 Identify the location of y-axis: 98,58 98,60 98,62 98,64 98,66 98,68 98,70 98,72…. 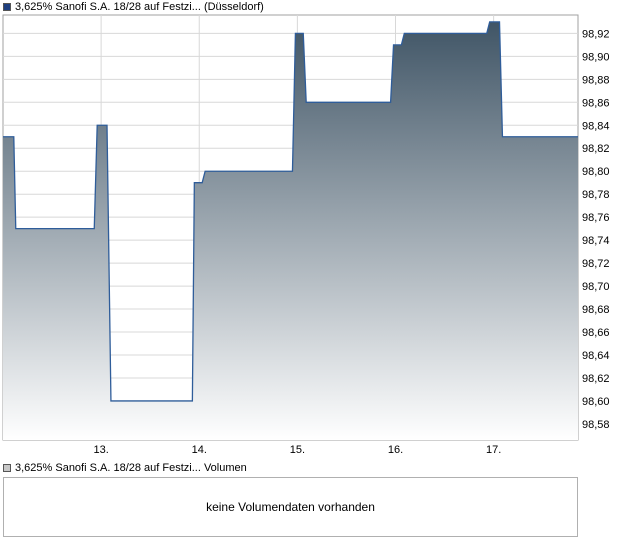
(596, 229).